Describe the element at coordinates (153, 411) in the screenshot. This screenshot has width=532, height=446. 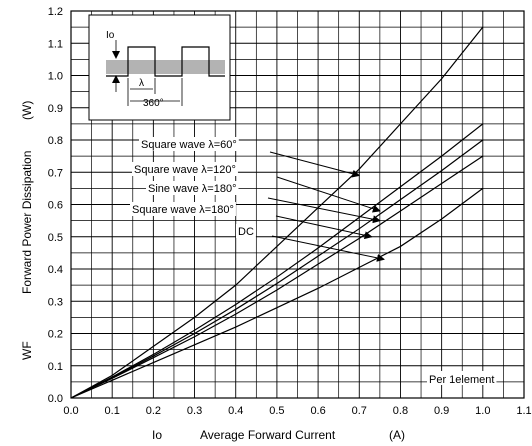
I see `x-tick-label: 0.2` at that location.